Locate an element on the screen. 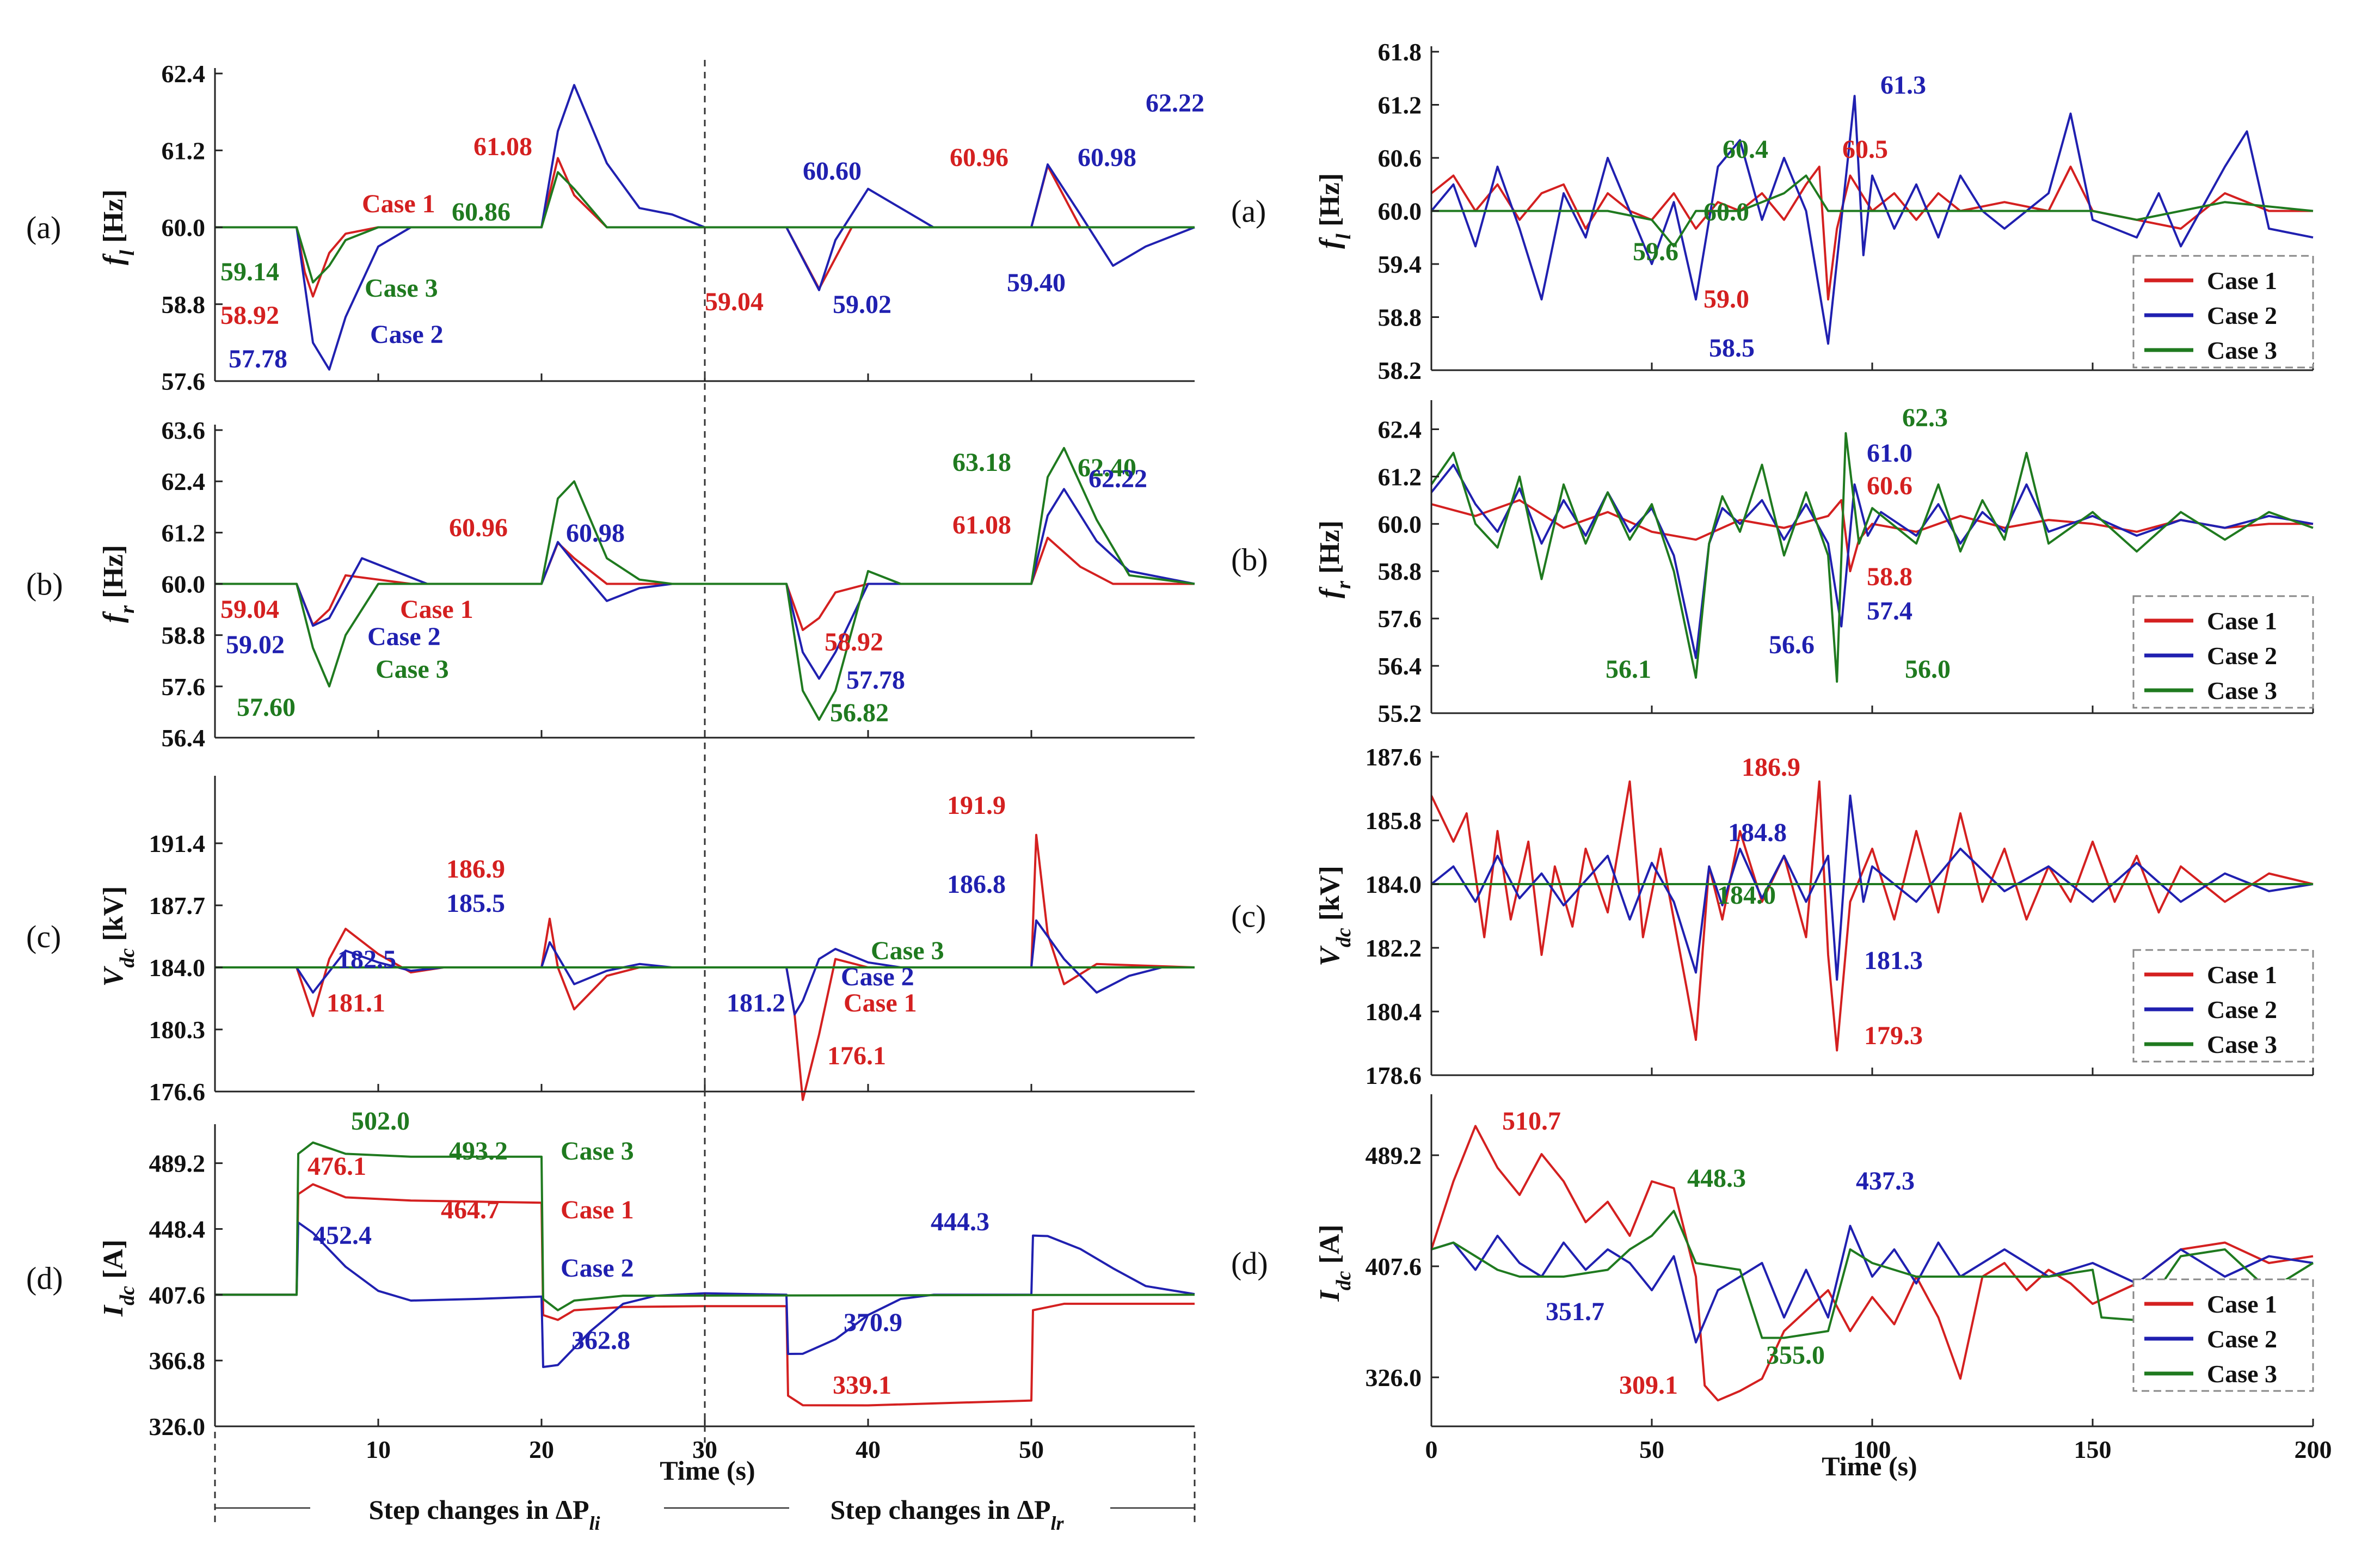 Image resolution: width=2380 pixels, height=1551 pixels. y-axis-label: fl [Hz] is located at coordinates (1334, 211).